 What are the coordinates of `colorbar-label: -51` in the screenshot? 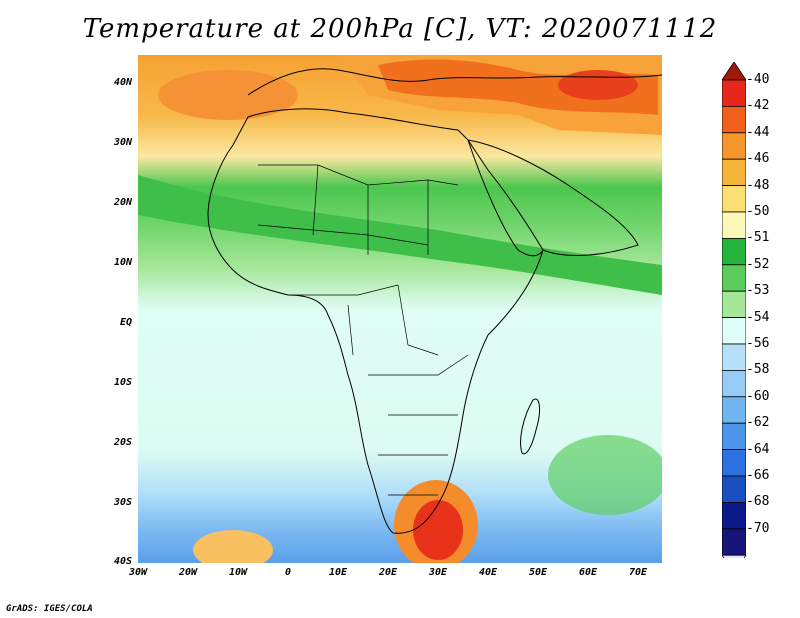 It's located at (758, 238).